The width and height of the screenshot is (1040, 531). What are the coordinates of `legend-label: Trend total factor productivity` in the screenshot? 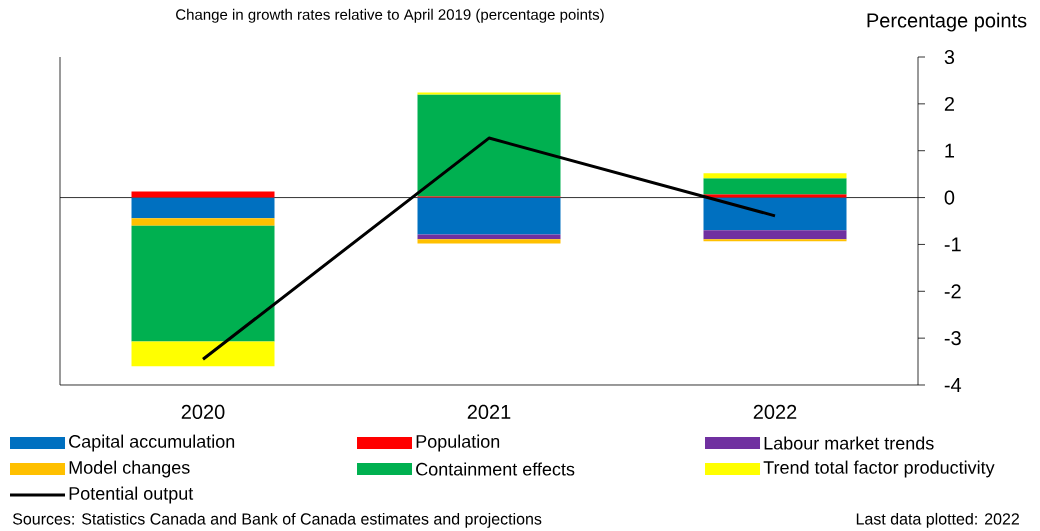 It's located at (879, 469).